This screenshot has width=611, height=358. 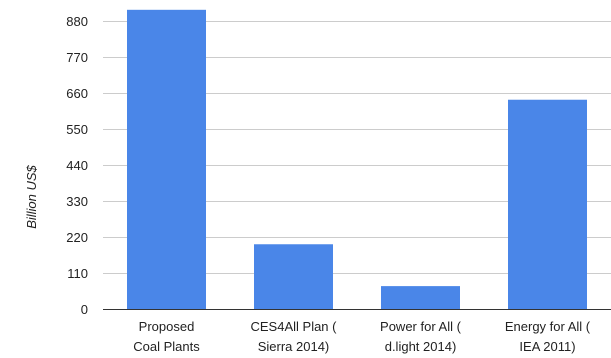 What do you see at coordinates (77, 93) in the screenshot?
I see `y-tick-label: 660` at bounding box center [77, 93].